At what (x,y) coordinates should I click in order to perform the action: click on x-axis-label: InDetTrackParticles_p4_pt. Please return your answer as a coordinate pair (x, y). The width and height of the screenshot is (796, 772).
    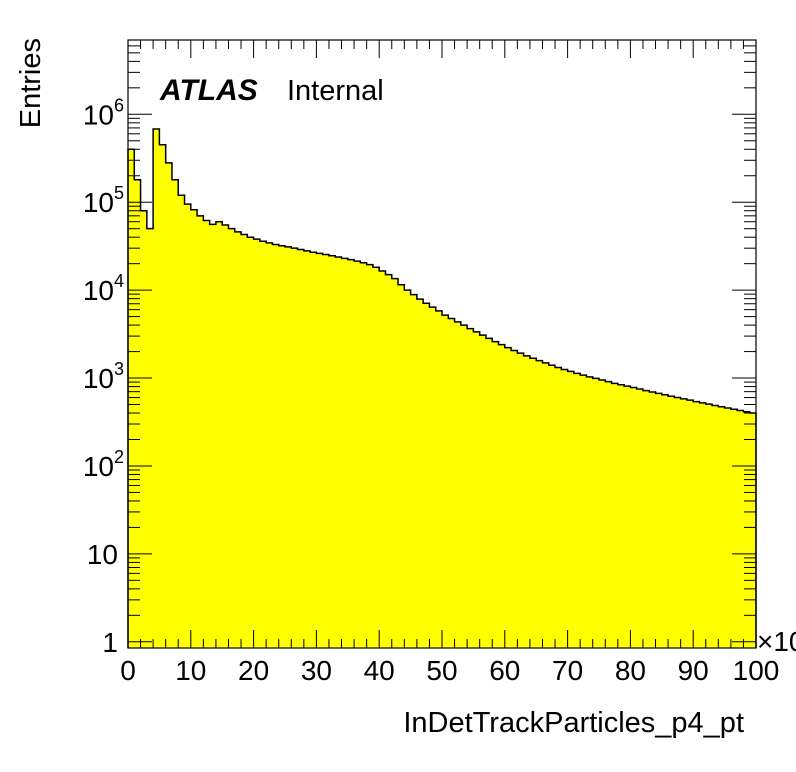
    Looking at the image, I should click on (573, 723).